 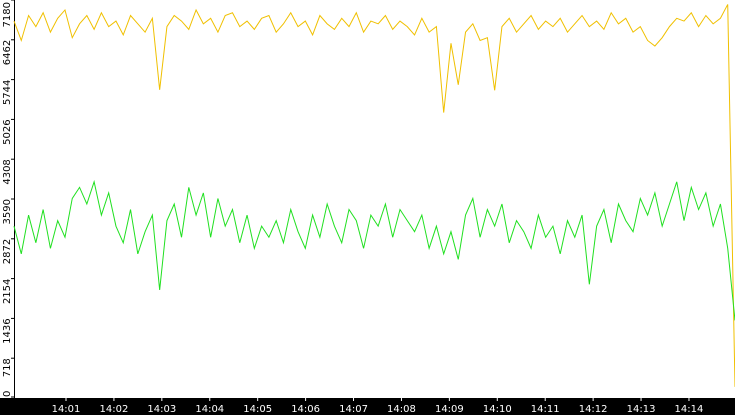 I want to click on x-tick-label: 14:03, so click(x=161, y=409).